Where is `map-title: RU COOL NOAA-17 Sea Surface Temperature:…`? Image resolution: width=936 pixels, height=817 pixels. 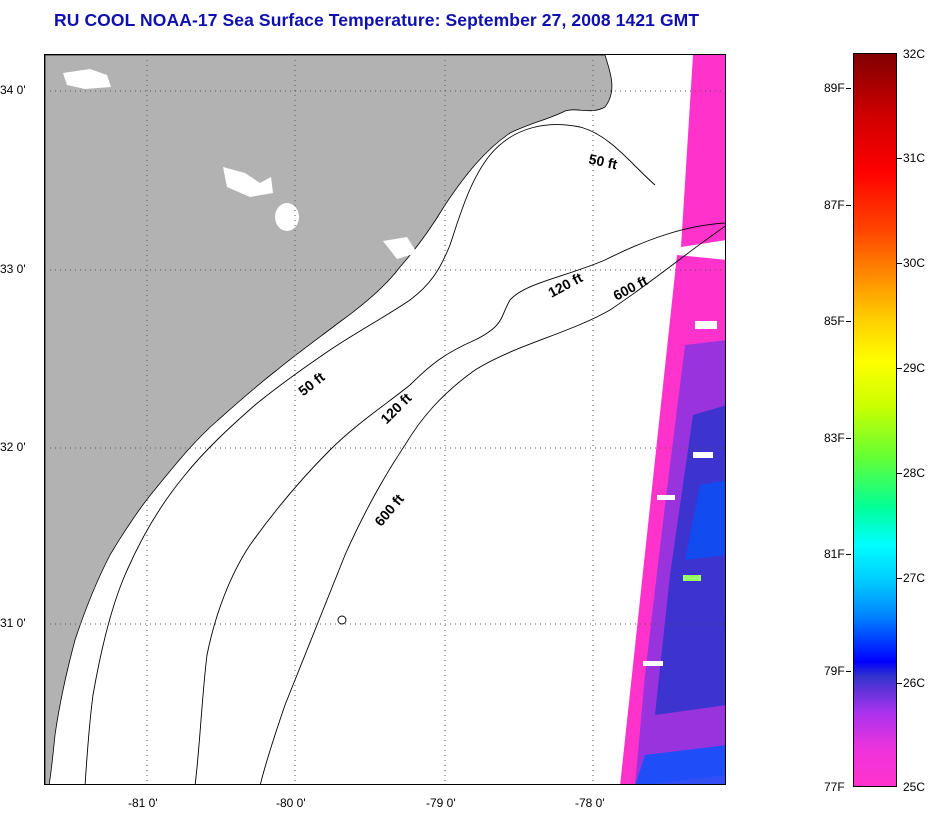
map-title: RU COOL NOAA-17 Sea Surface Temperature:… is located at coordinates (377, 20).